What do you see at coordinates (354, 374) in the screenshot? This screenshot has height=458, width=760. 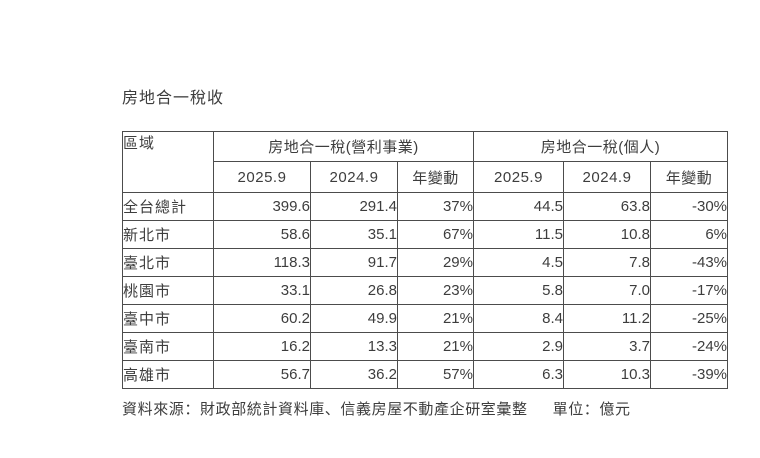 I see `value-cell: 36.2` at bounding box center [354, 374].